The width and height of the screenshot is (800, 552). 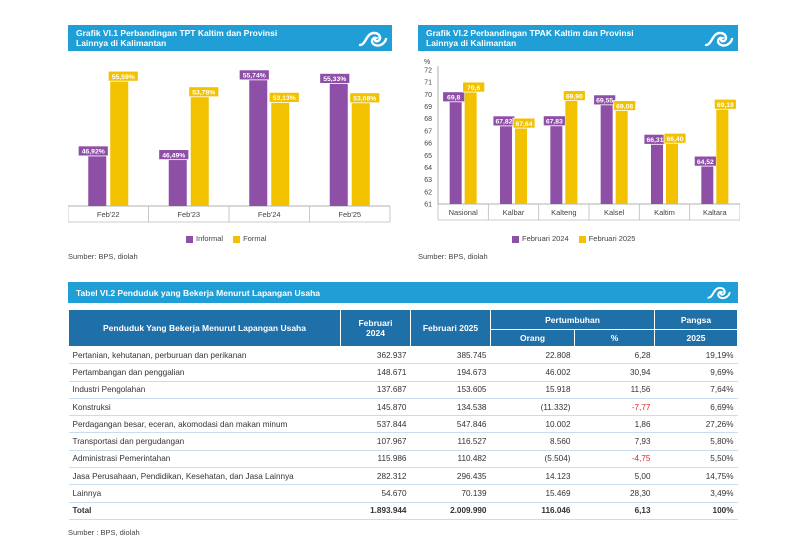 I want to click on cell-people: 8.560, so click(x=532, y=441).